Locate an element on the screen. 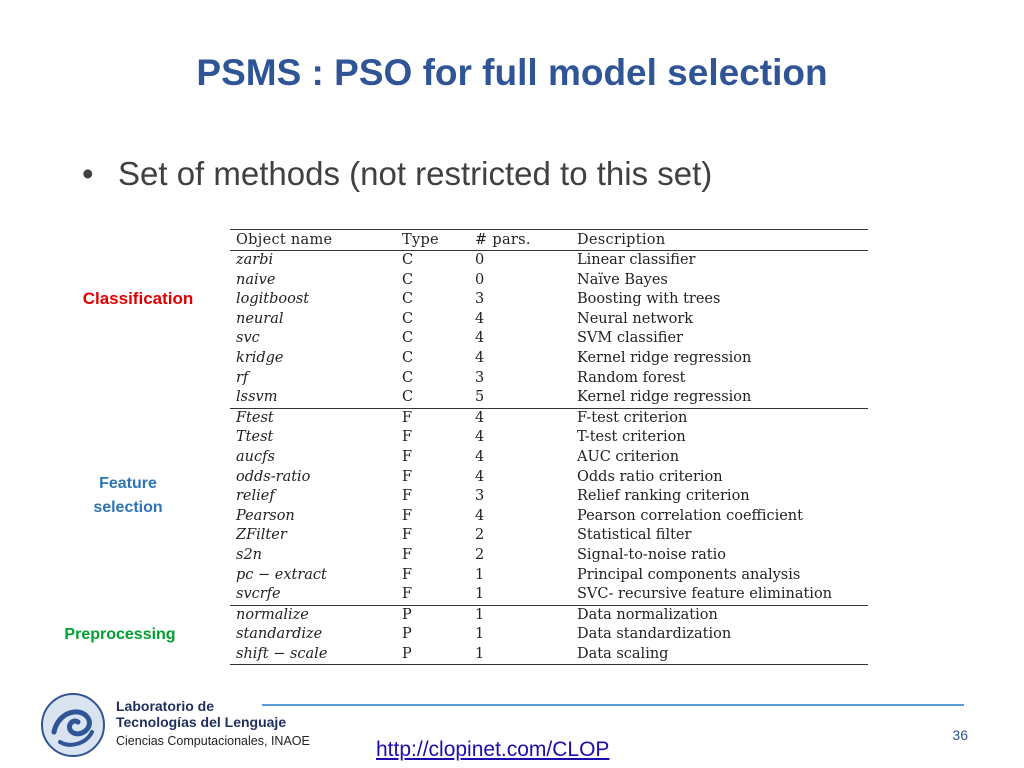 This screenshot has width=1024, height=768. cell-description: Data normalization is located at coordinates (719, 615).